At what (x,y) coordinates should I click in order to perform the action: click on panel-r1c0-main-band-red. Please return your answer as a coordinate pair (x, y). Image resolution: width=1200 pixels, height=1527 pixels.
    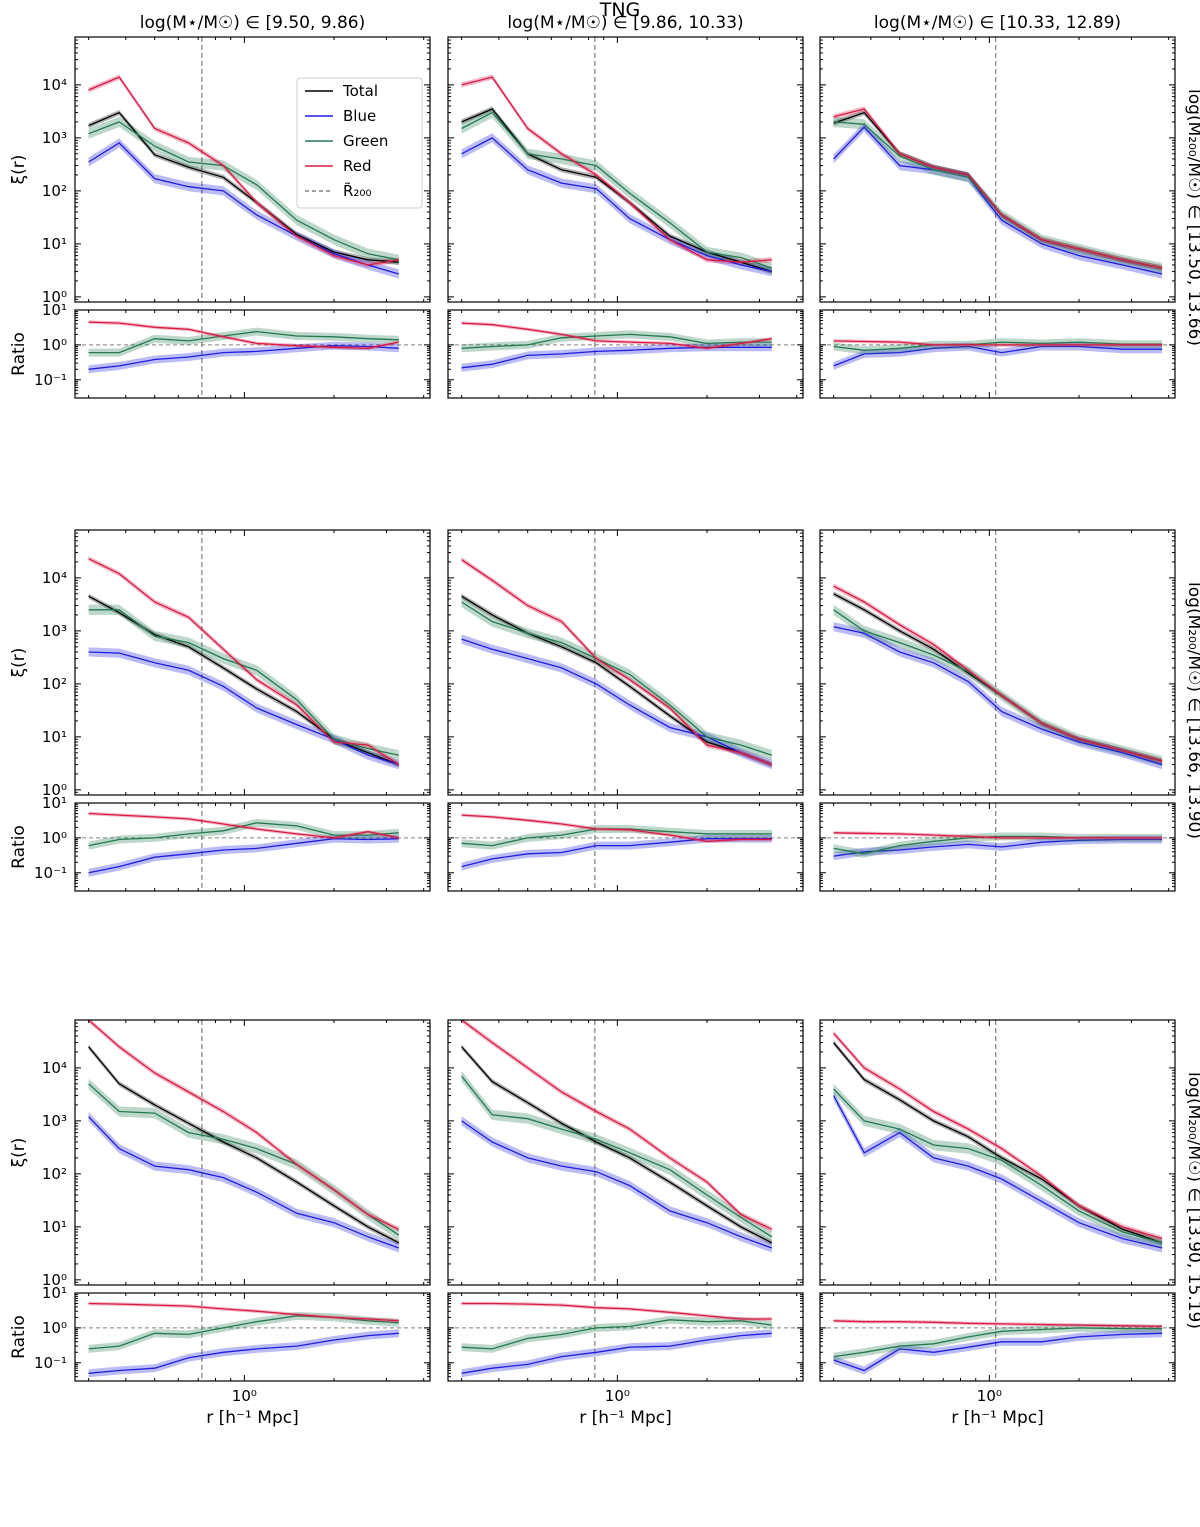
    Looking at the image, I should click on (243, 662).